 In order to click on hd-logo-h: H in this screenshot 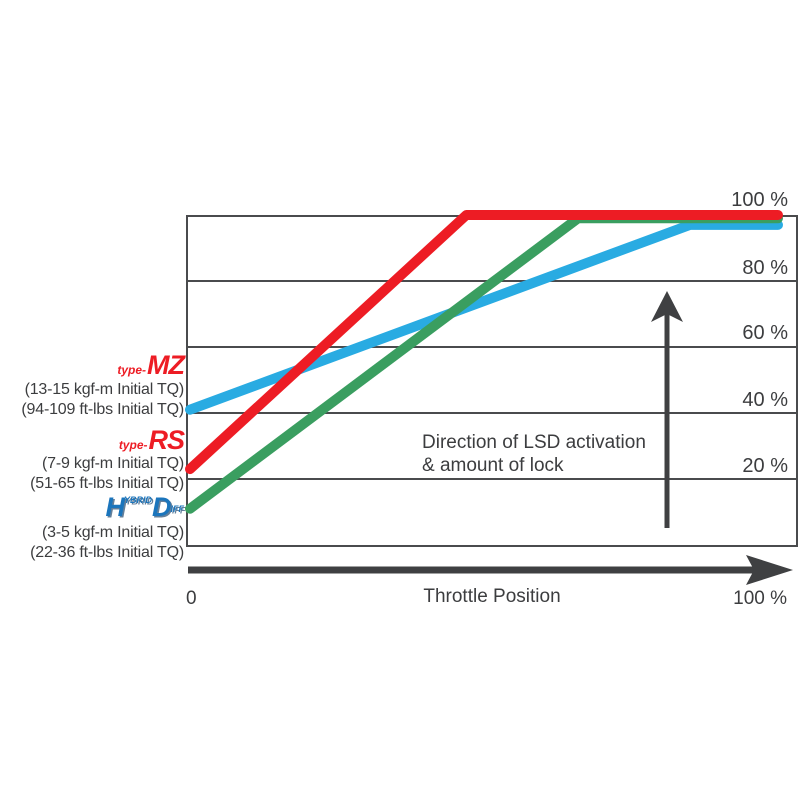, I will do `click(114, 507)`.